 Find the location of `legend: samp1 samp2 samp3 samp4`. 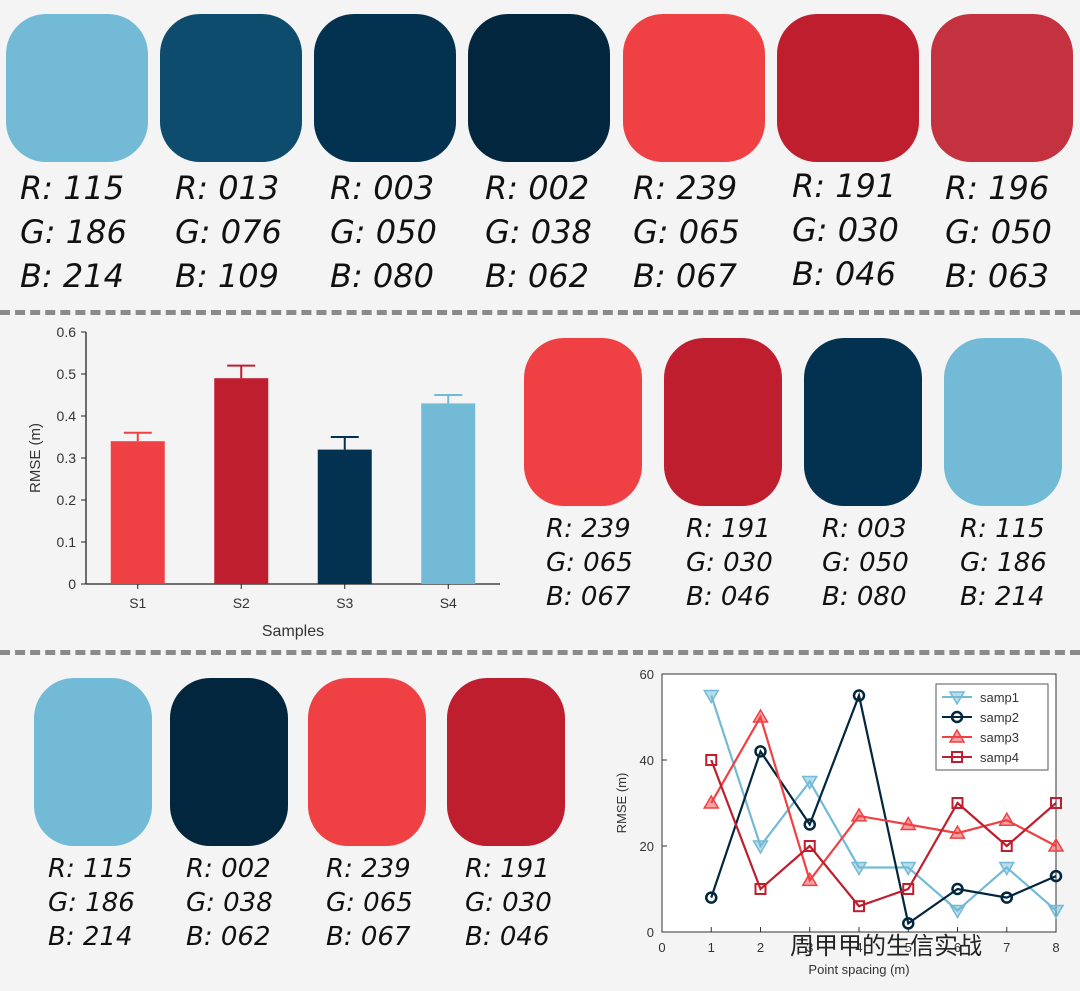

legend: samp1 samp2 samp3 samp4 is located at coordinates (992, 727).